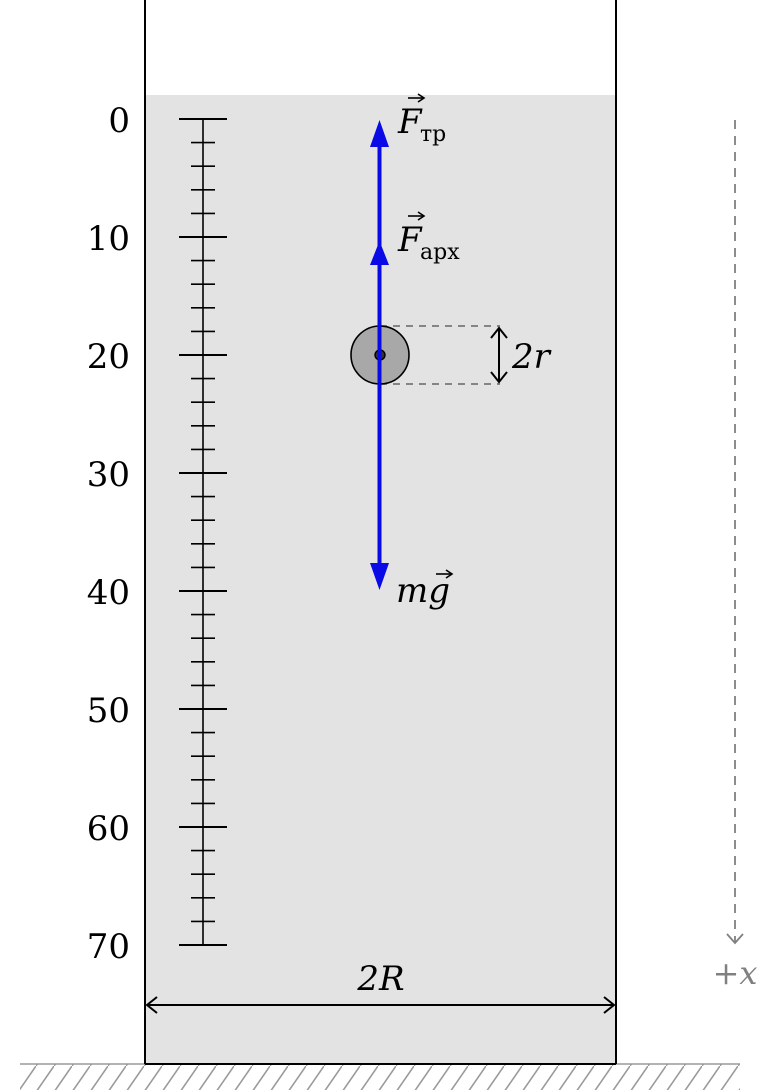  I want to click on scale-label: 60, so click(108, 829).